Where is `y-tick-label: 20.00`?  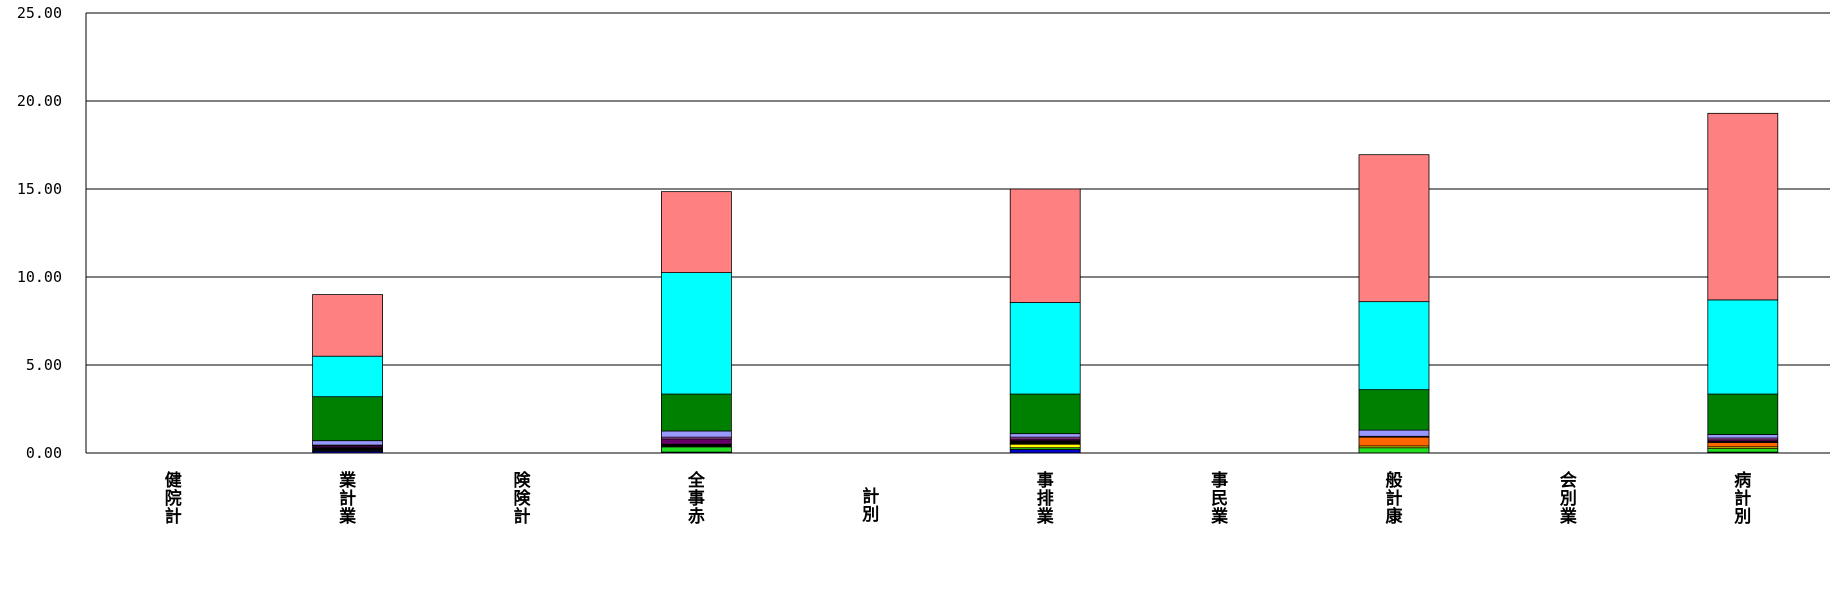
y-tick-label: 20.00 is located at coordinates (39, 101).